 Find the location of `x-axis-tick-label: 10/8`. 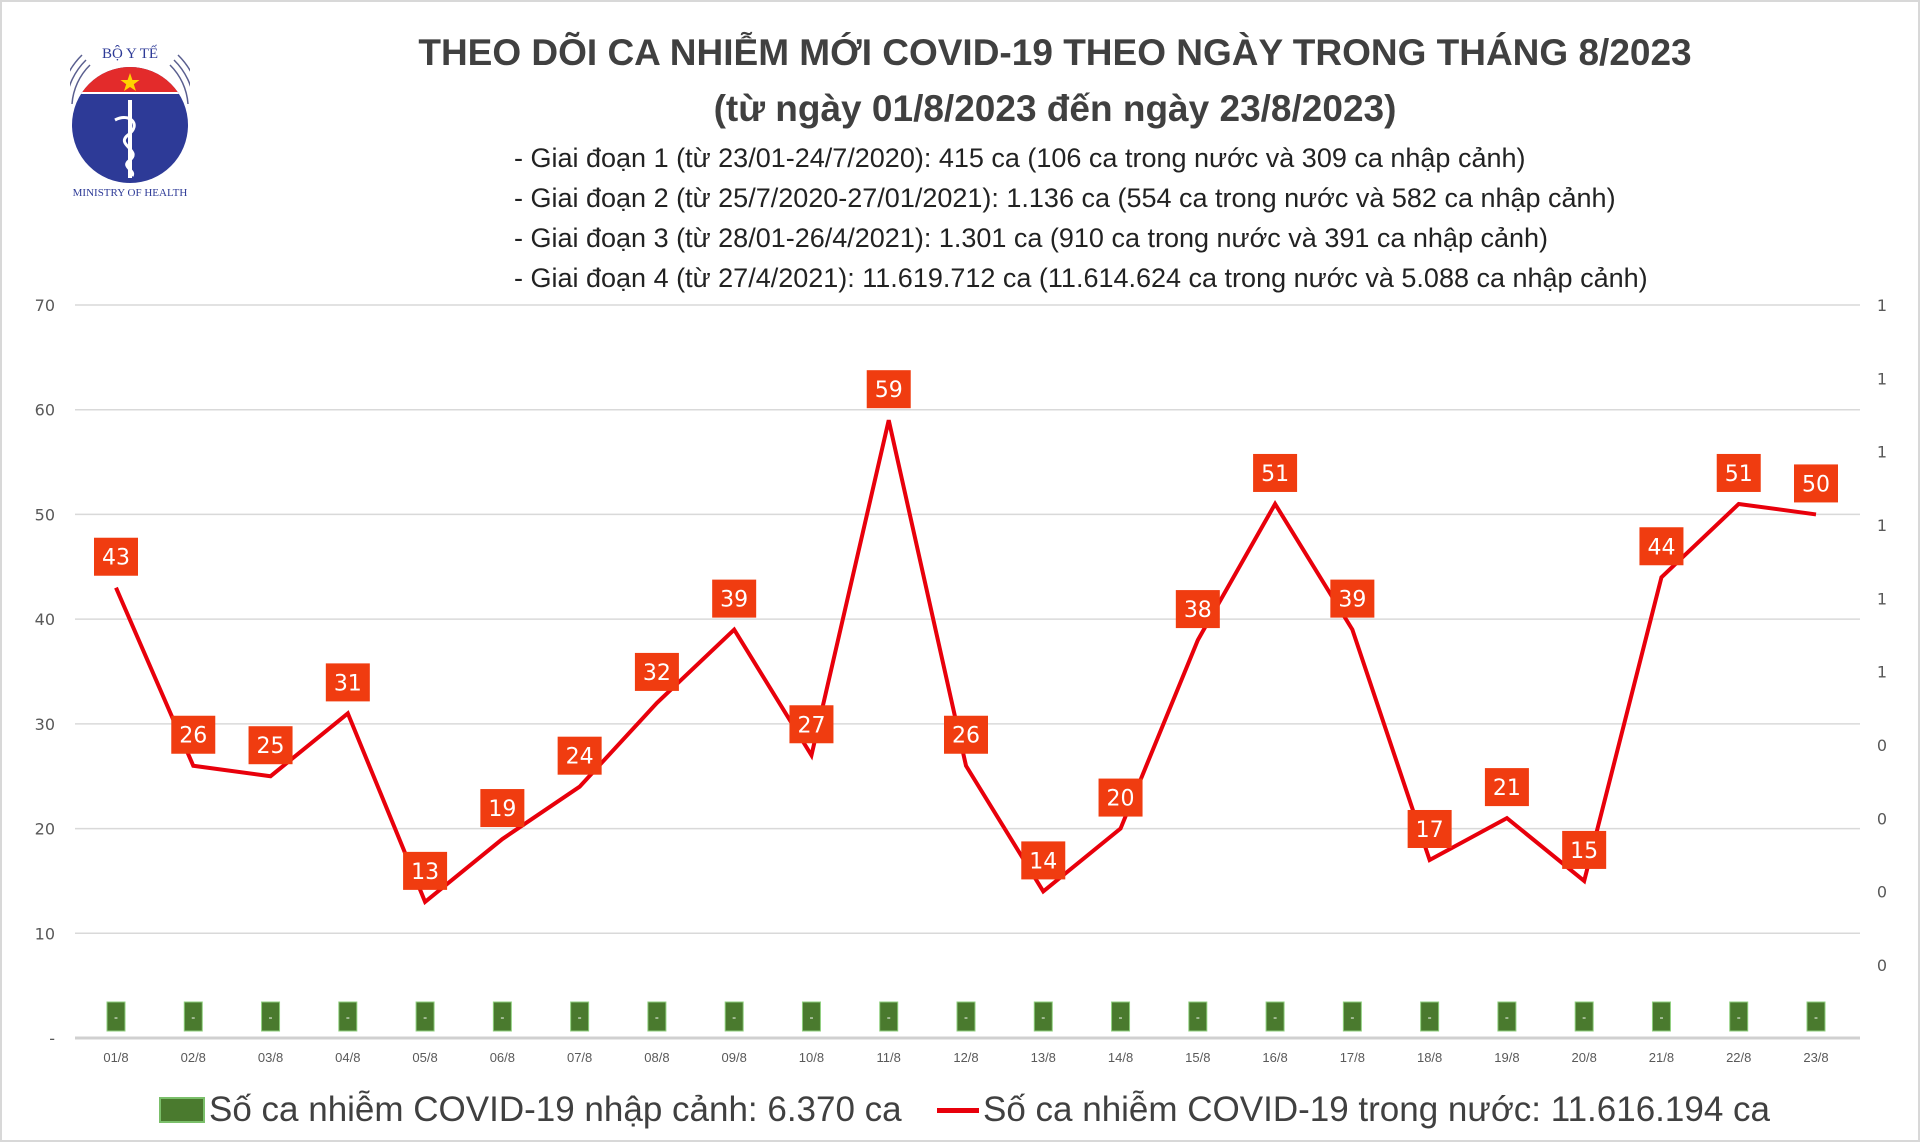

x-axis-tick-label: 10/8 is located at coordinates (811, 1057).